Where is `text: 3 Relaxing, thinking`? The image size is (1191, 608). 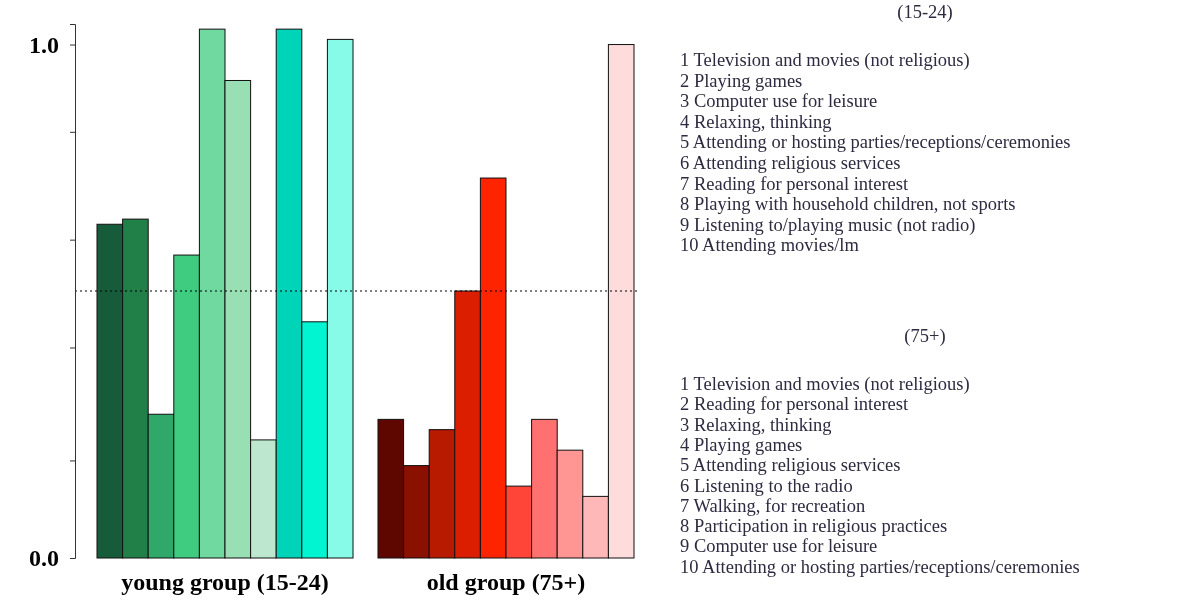
text: 3 Relaxing, thinking is located at coordinates (756, 424).